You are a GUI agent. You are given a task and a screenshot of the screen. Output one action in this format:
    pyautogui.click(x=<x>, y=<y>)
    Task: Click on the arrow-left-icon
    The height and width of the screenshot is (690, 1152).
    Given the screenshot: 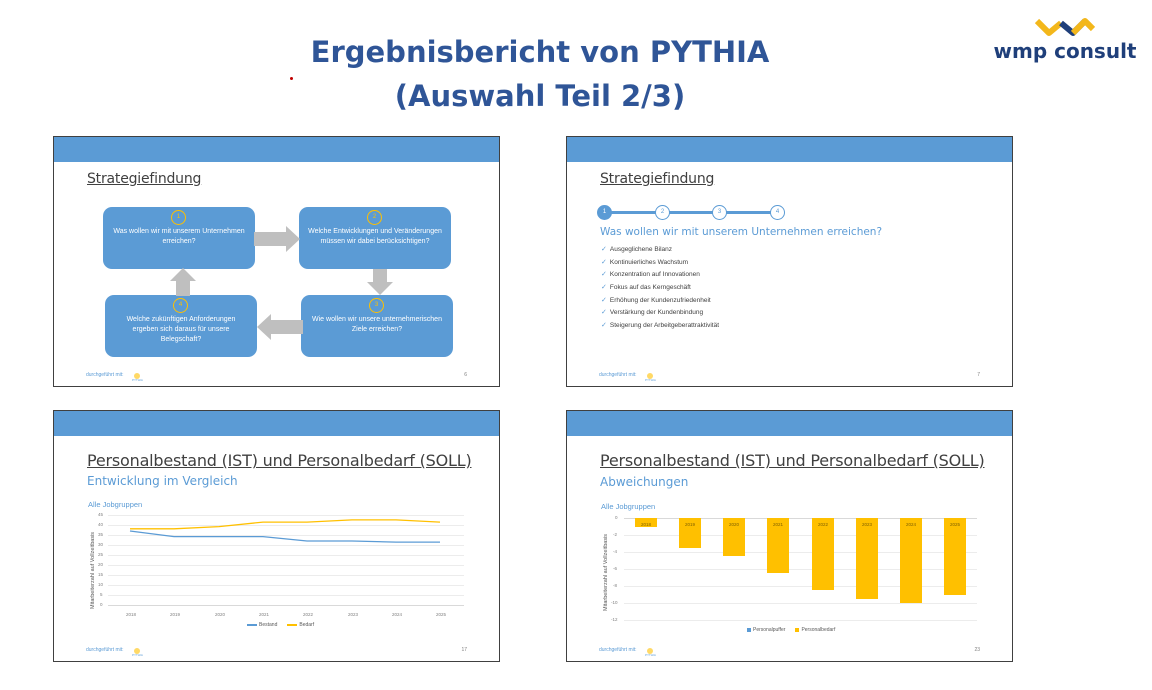 What is the action you would take?
    pyautogui.click(x=280, y=327)
    